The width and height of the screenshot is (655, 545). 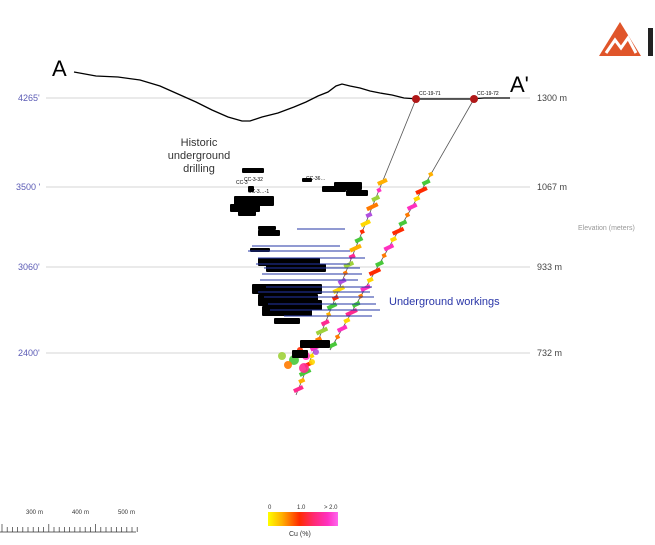 What do you see at coordinates (29, 98) in the screenshot?
I see `elevation-label-left: 4265'` at bounding box center [29, 98].